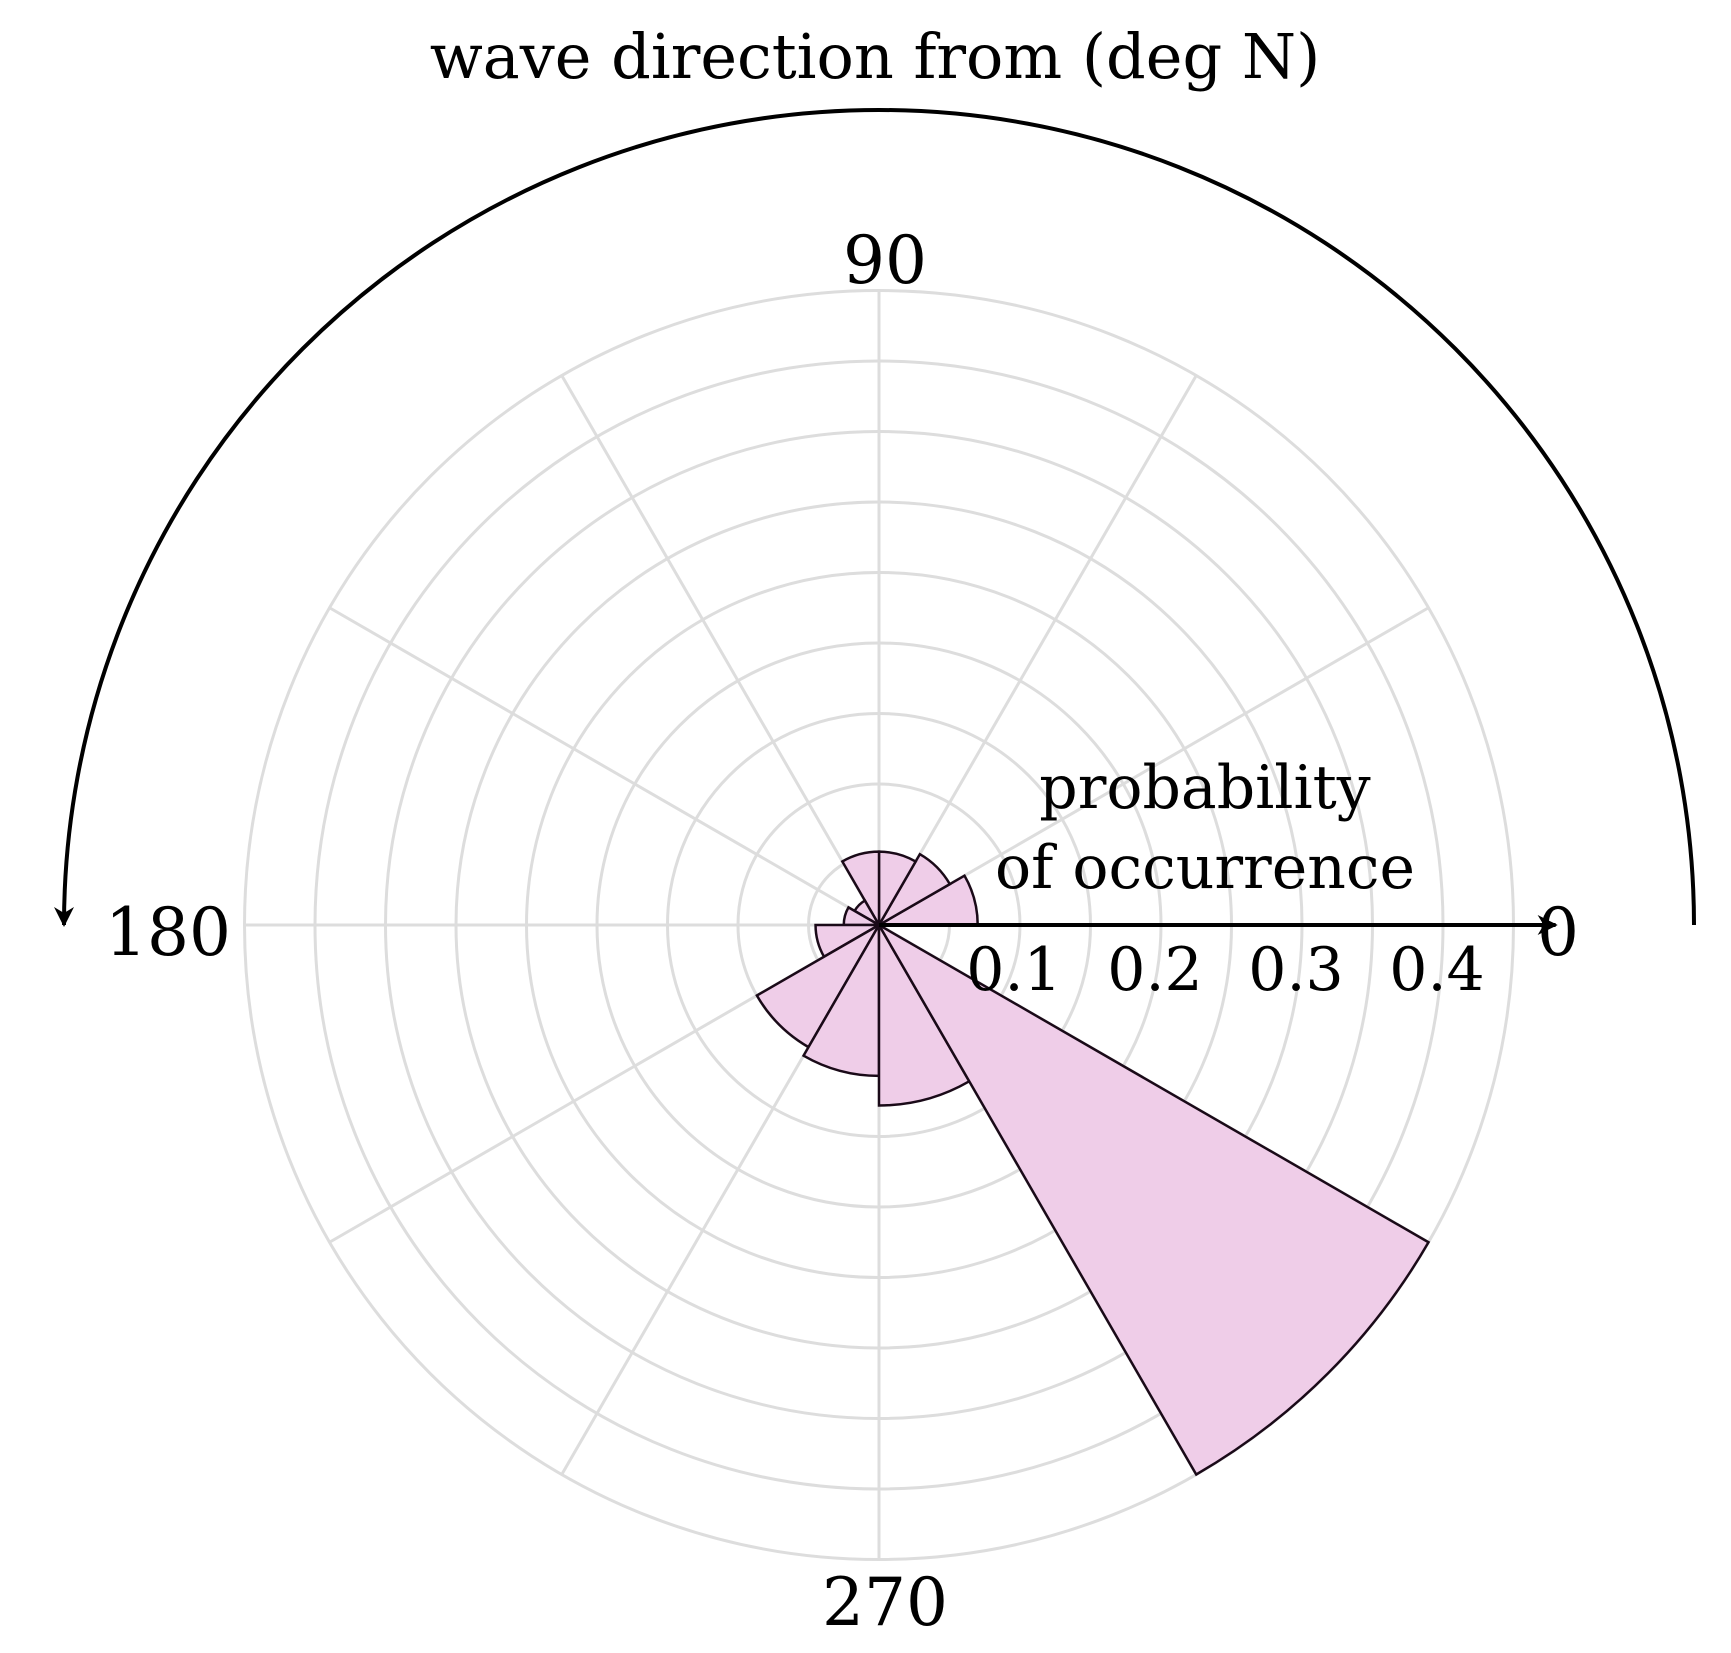 This screenshot has height=1653, width=1731. I want to click on angular-tick-label: 270, so click(885, 1602).